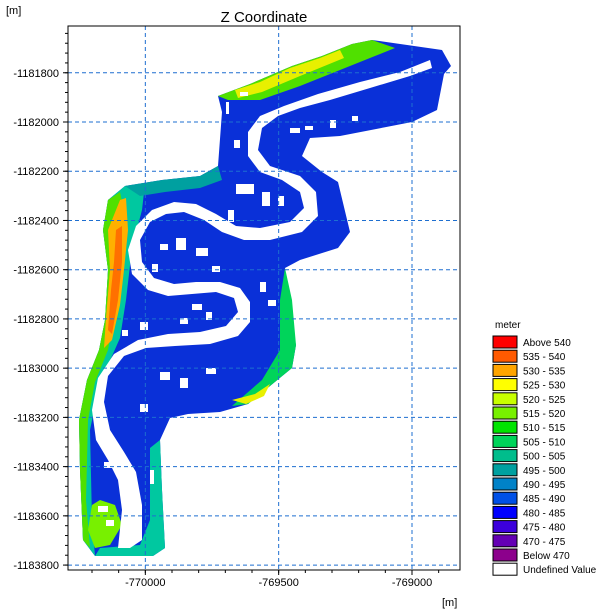 The height and width of the screenshot is (614, 610). Describe the element at coordinates (130, 498) in the screenshot. I see `bank-band-south` at that location.